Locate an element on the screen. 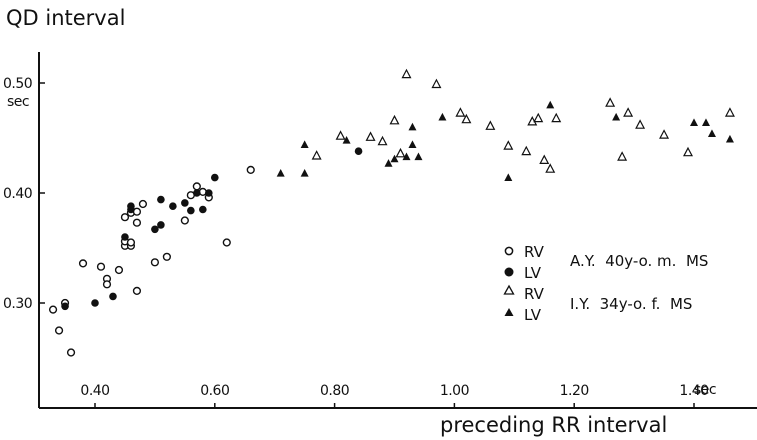 This screenshot has width=757, height=440. y-tick-label: 0.40 is located at coordinates (17, 194).